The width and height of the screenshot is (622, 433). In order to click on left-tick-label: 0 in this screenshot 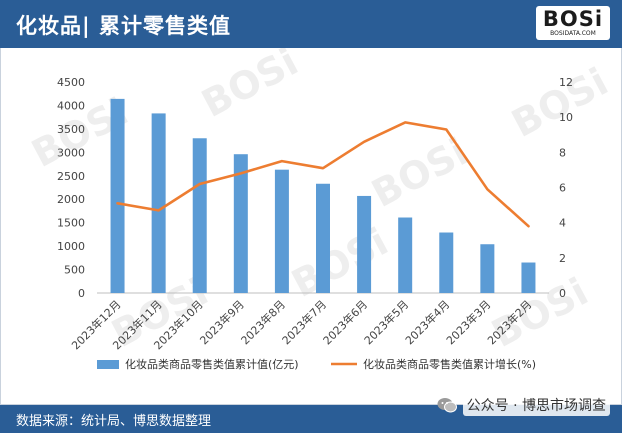, I will do `click(81, 293)`.